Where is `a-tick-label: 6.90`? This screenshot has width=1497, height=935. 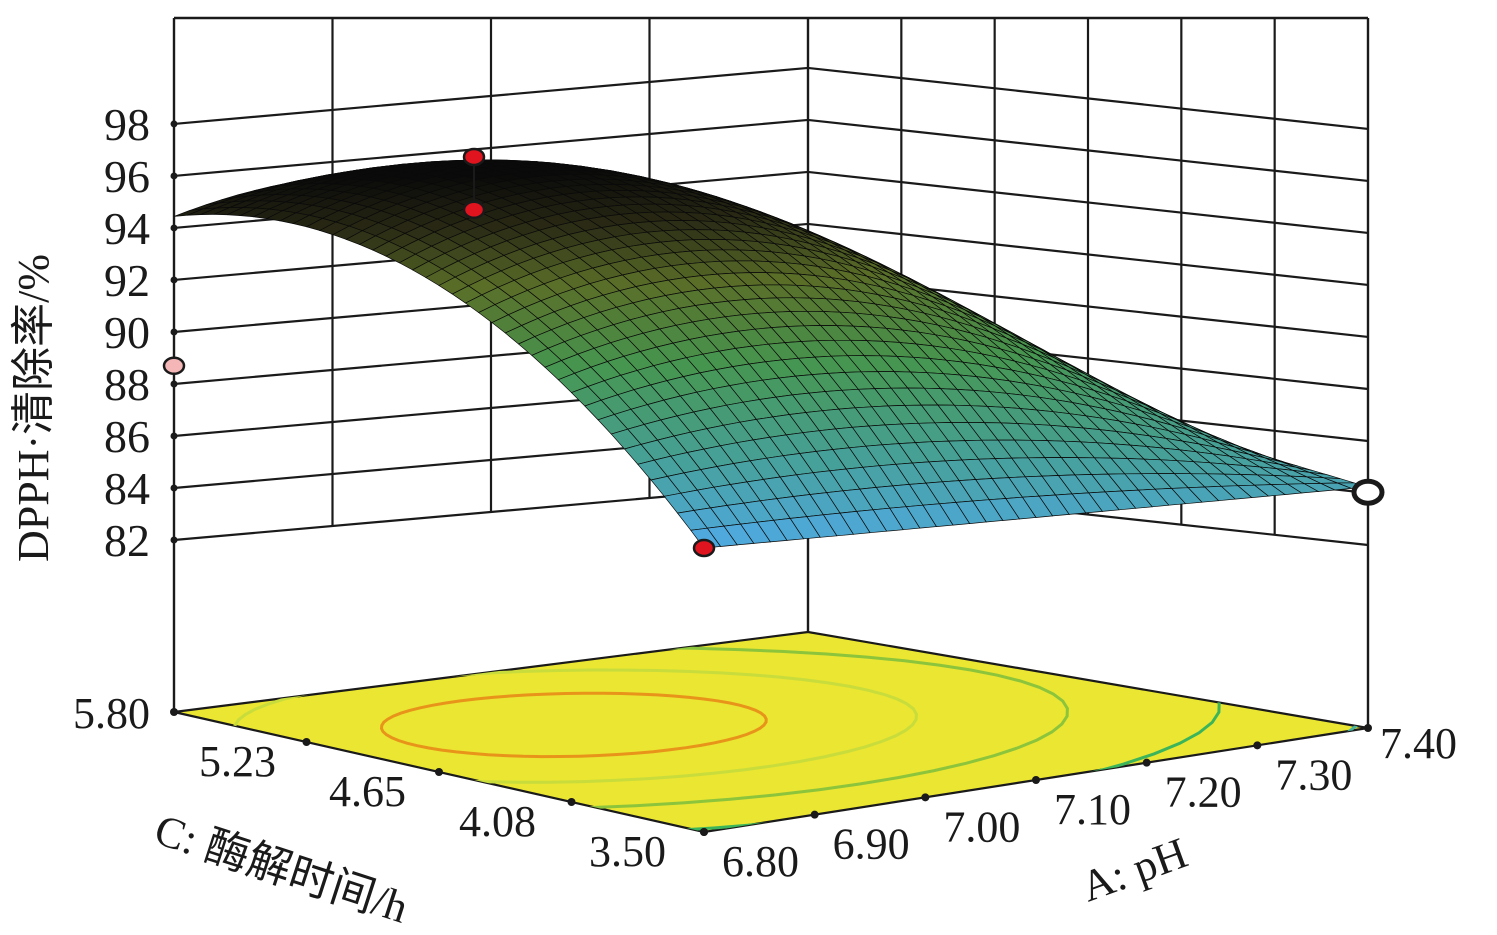 a-tick-label: 6.90 is located at coordinates (871, 844).